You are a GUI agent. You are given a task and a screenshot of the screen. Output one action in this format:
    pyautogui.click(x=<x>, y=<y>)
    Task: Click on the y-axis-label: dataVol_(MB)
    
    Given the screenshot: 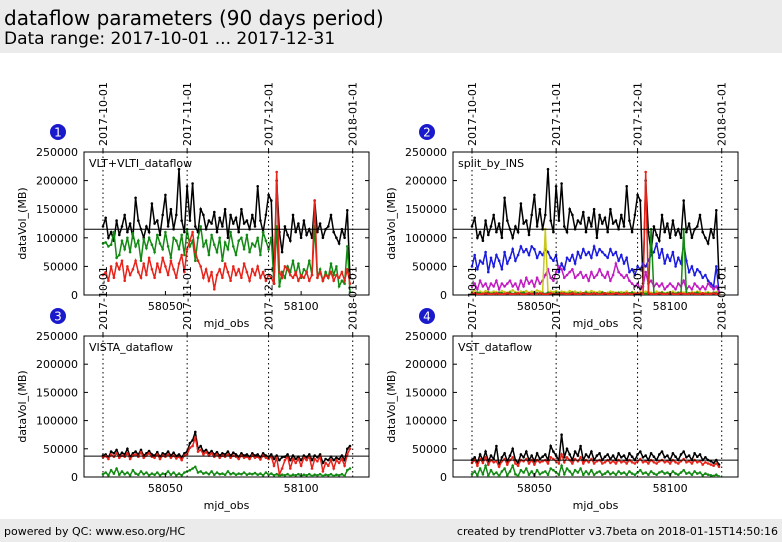 What is the action you would take?
    pyautogui.click(x=391, y=223)
    